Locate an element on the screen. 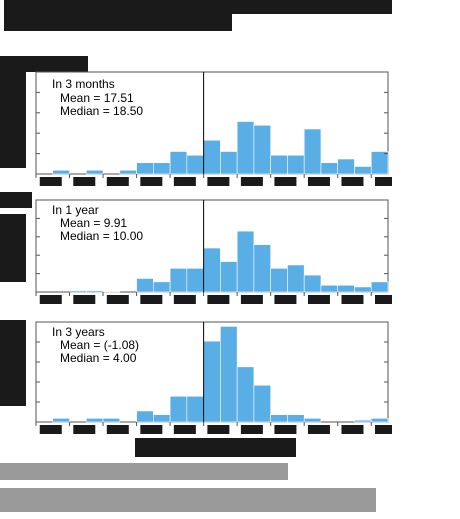 This screenshot has height=519, width=460. median-label-3-months: Median = 18.50 is located at coordinates (101, 111).